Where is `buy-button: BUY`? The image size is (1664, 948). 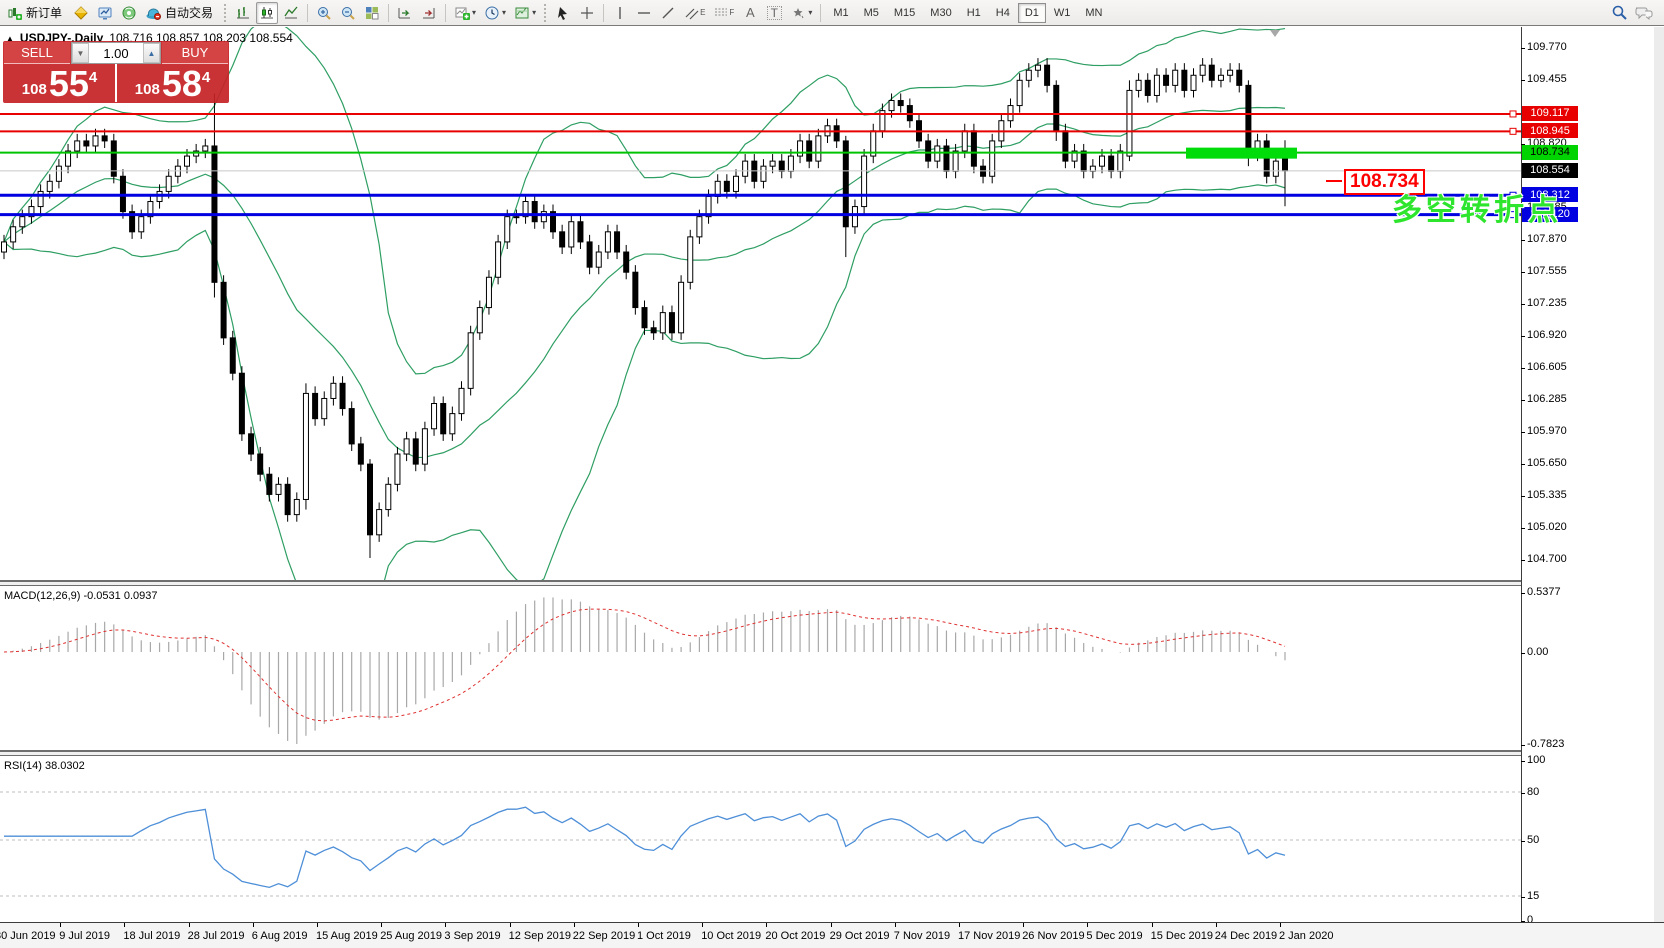 buy-button: BUY is located at coordinates (195, 53).